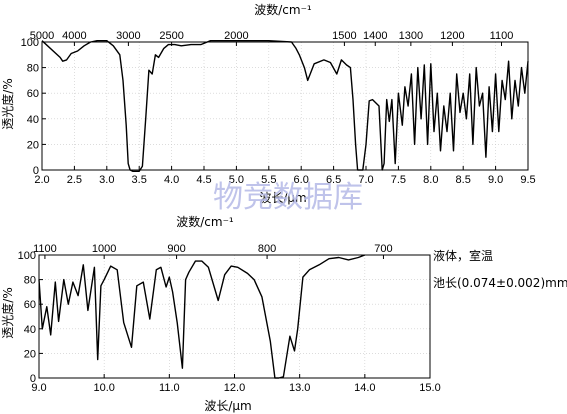  I want to click on chart-2-y-tick-label-3: 60, so click(30, 305).